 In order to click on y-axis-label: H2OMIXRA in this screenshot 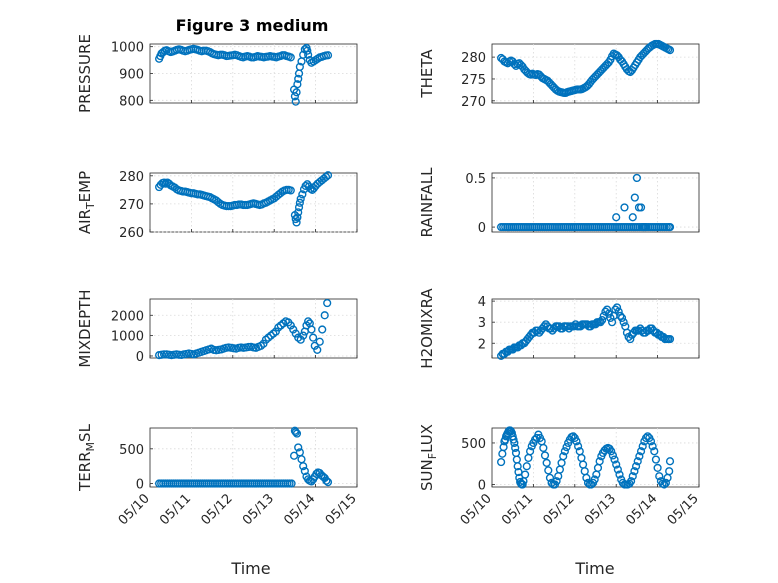, I will do `click(427, 328)`.